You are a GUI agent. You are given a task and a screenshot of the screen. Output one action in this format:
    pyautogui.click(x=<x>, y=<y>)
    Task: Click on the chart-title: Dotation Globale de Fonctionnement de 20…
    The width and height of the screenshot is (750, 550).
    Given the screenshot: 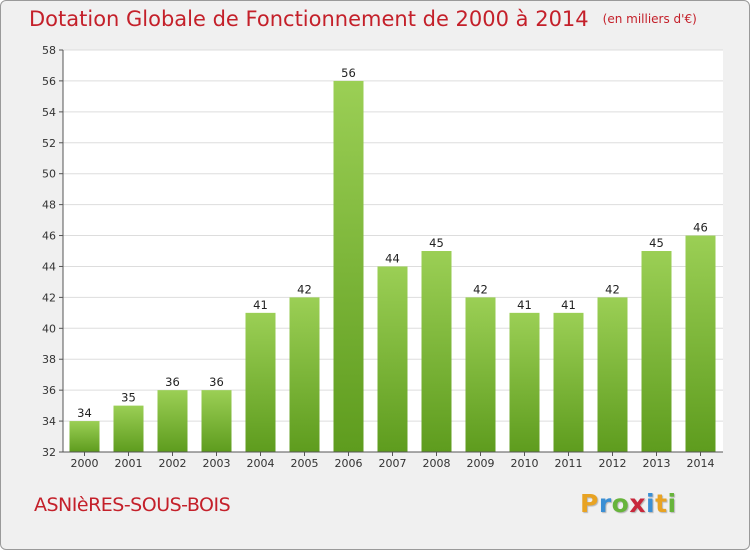 What is the action you would take?
    pyautogui.click(x=363, y=19)
    